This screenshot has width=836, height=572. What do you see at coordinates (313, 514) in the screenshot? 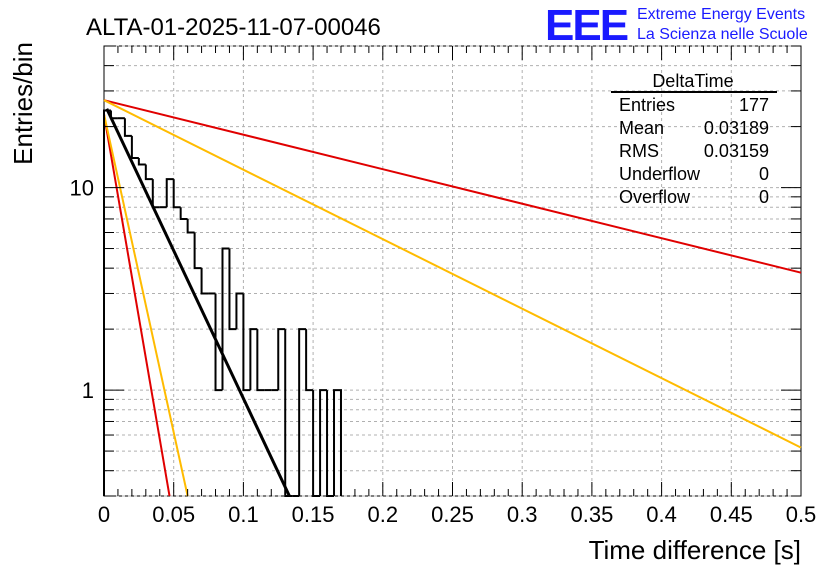
I see `x-tick-label: 0.15` at bounding box center [313, 514].